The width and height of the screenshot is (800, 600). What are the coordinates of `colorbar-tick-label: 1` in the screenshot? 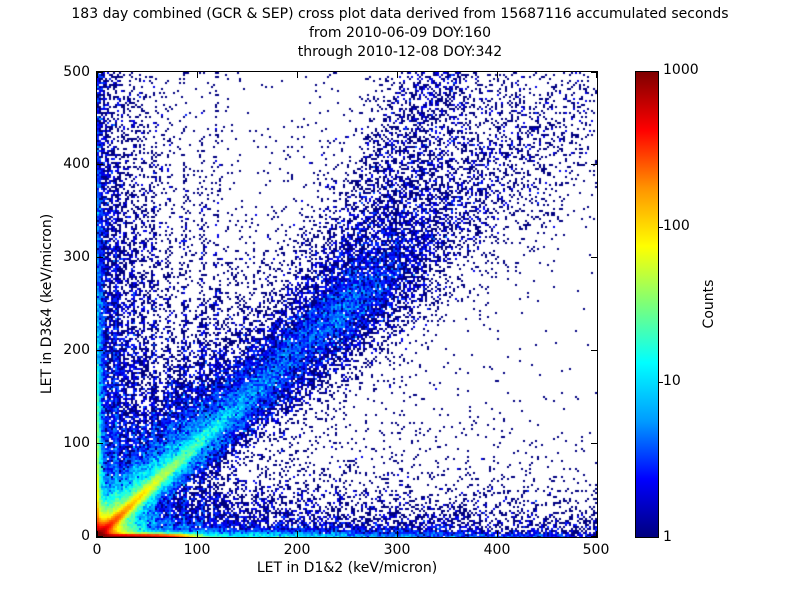 It's located at (667, 537).